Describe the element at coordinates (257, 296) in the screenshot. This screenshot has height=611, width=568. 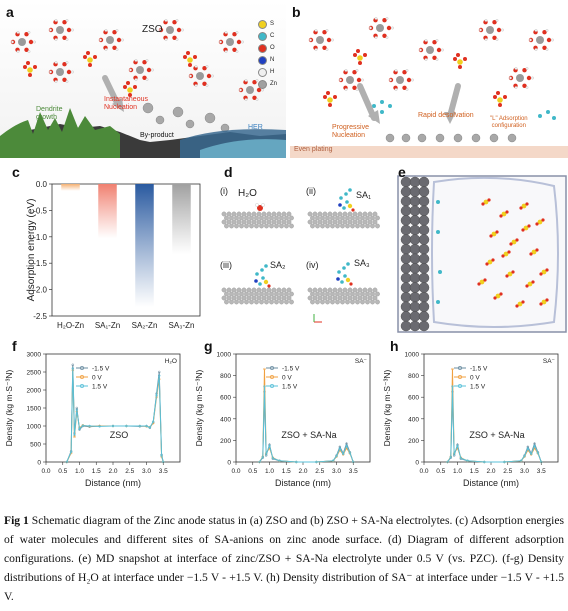
I see `zinc-slab` at that location.